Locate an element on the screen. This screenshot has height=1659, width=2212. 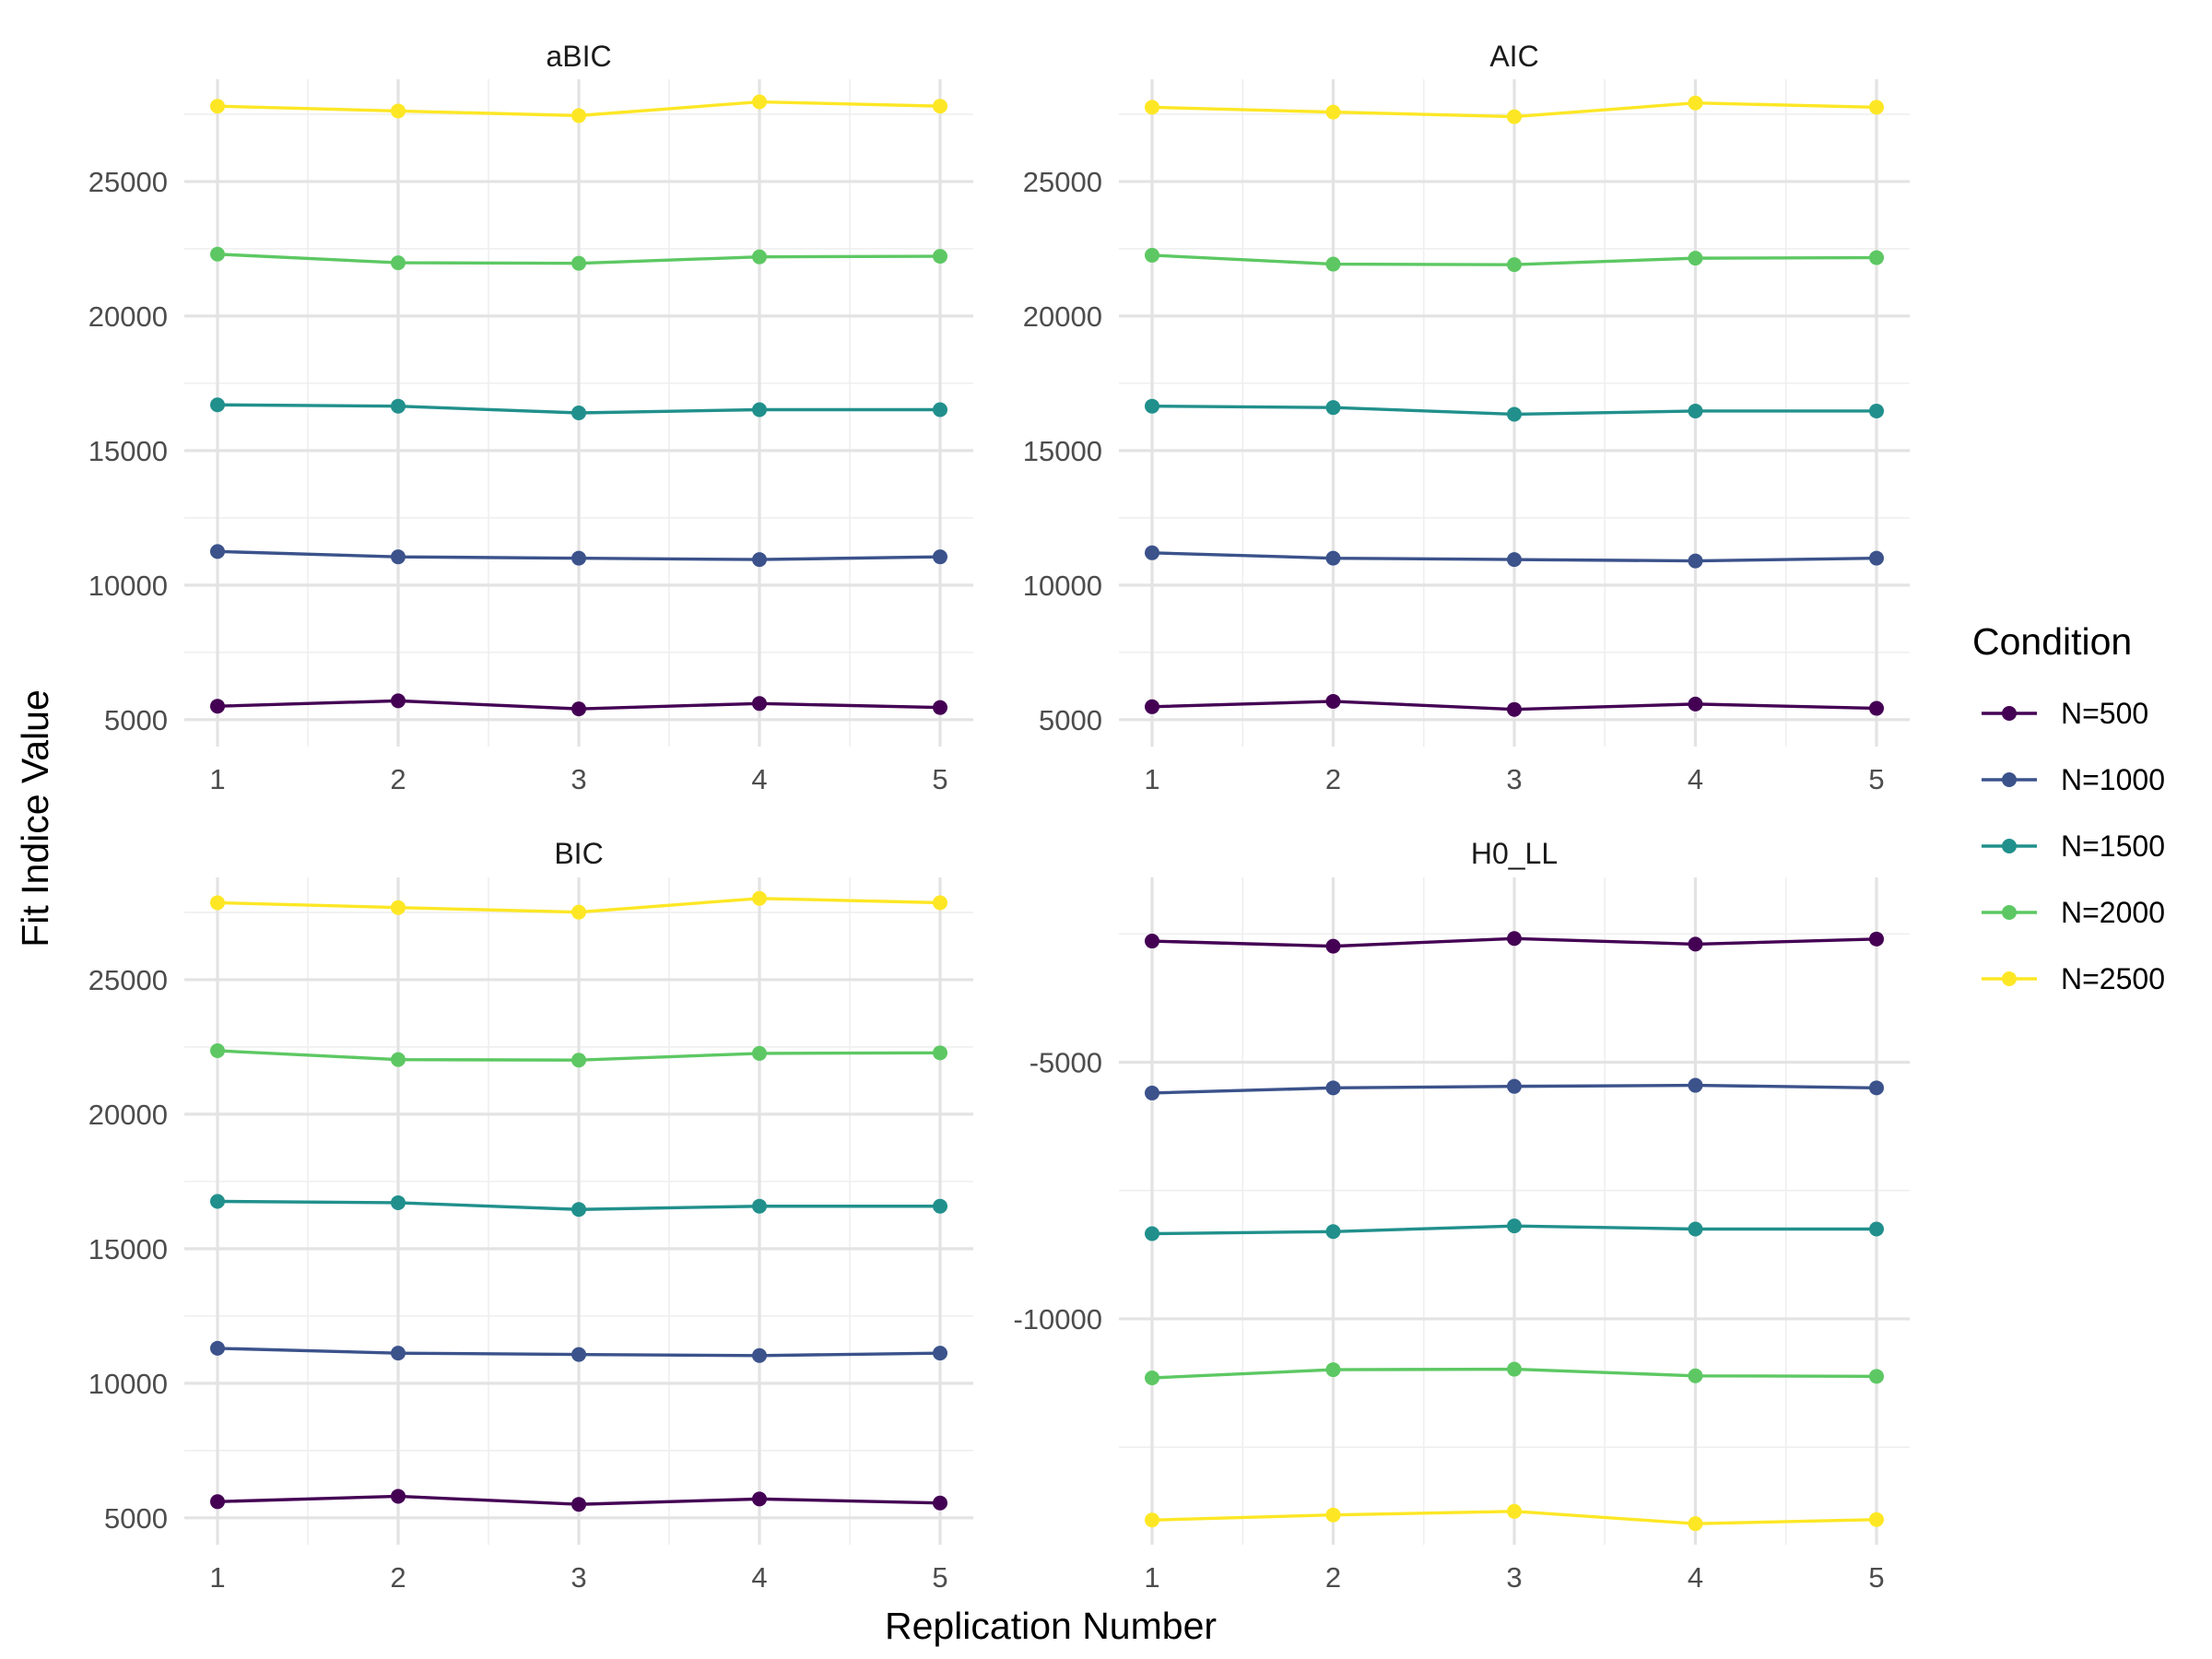
legend-entry: N=2000 is located at coordinates (2073, 912).